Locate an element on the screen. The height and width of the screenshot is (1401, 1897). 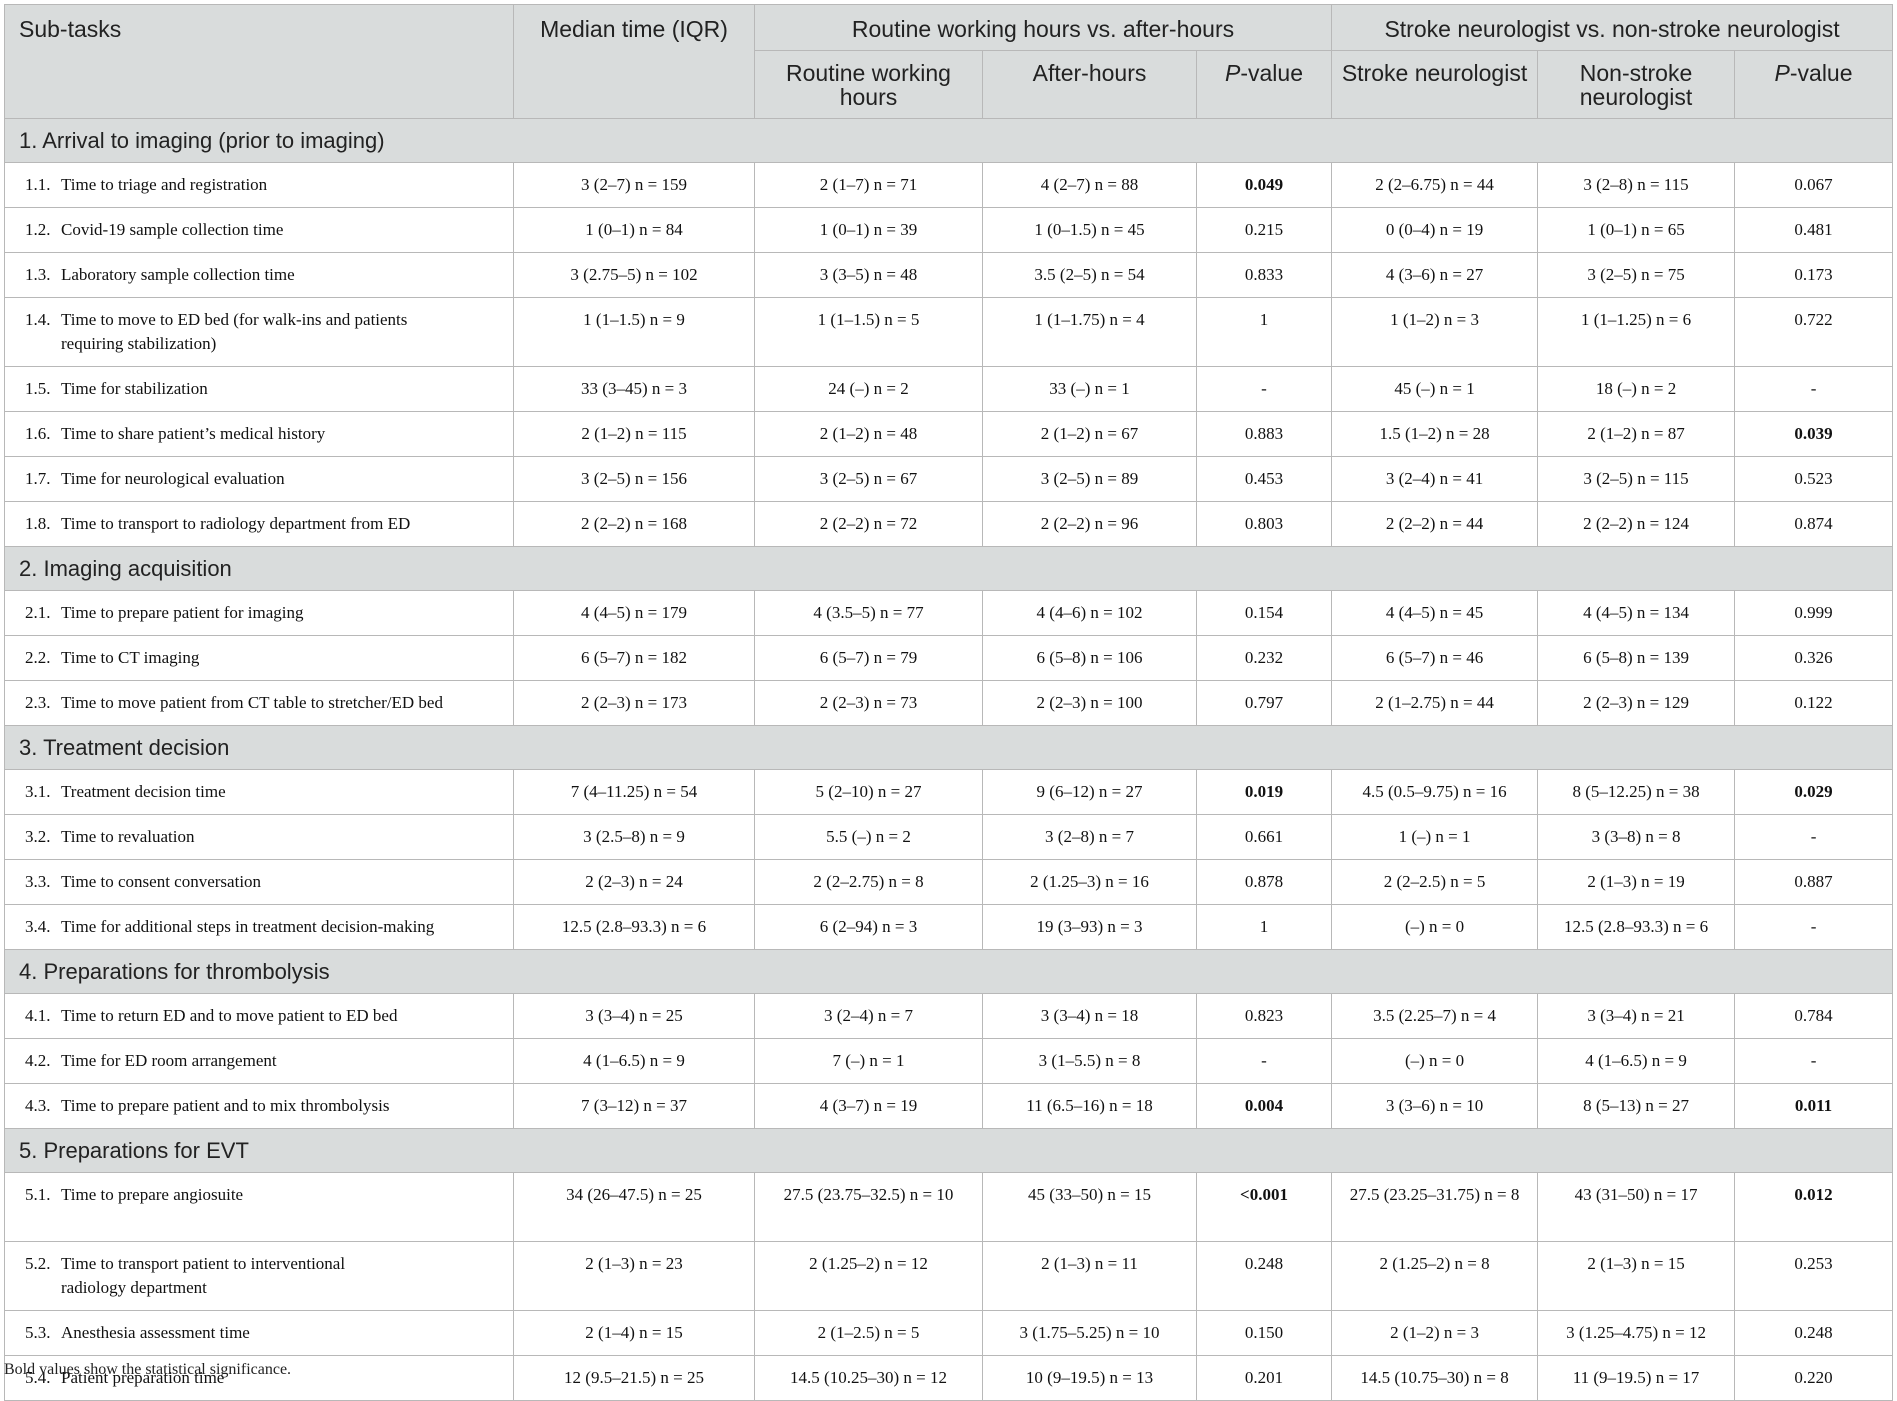
routine-cell-text: 2 (1.25–2) n = 12 is located at coordinates (868, 1263).